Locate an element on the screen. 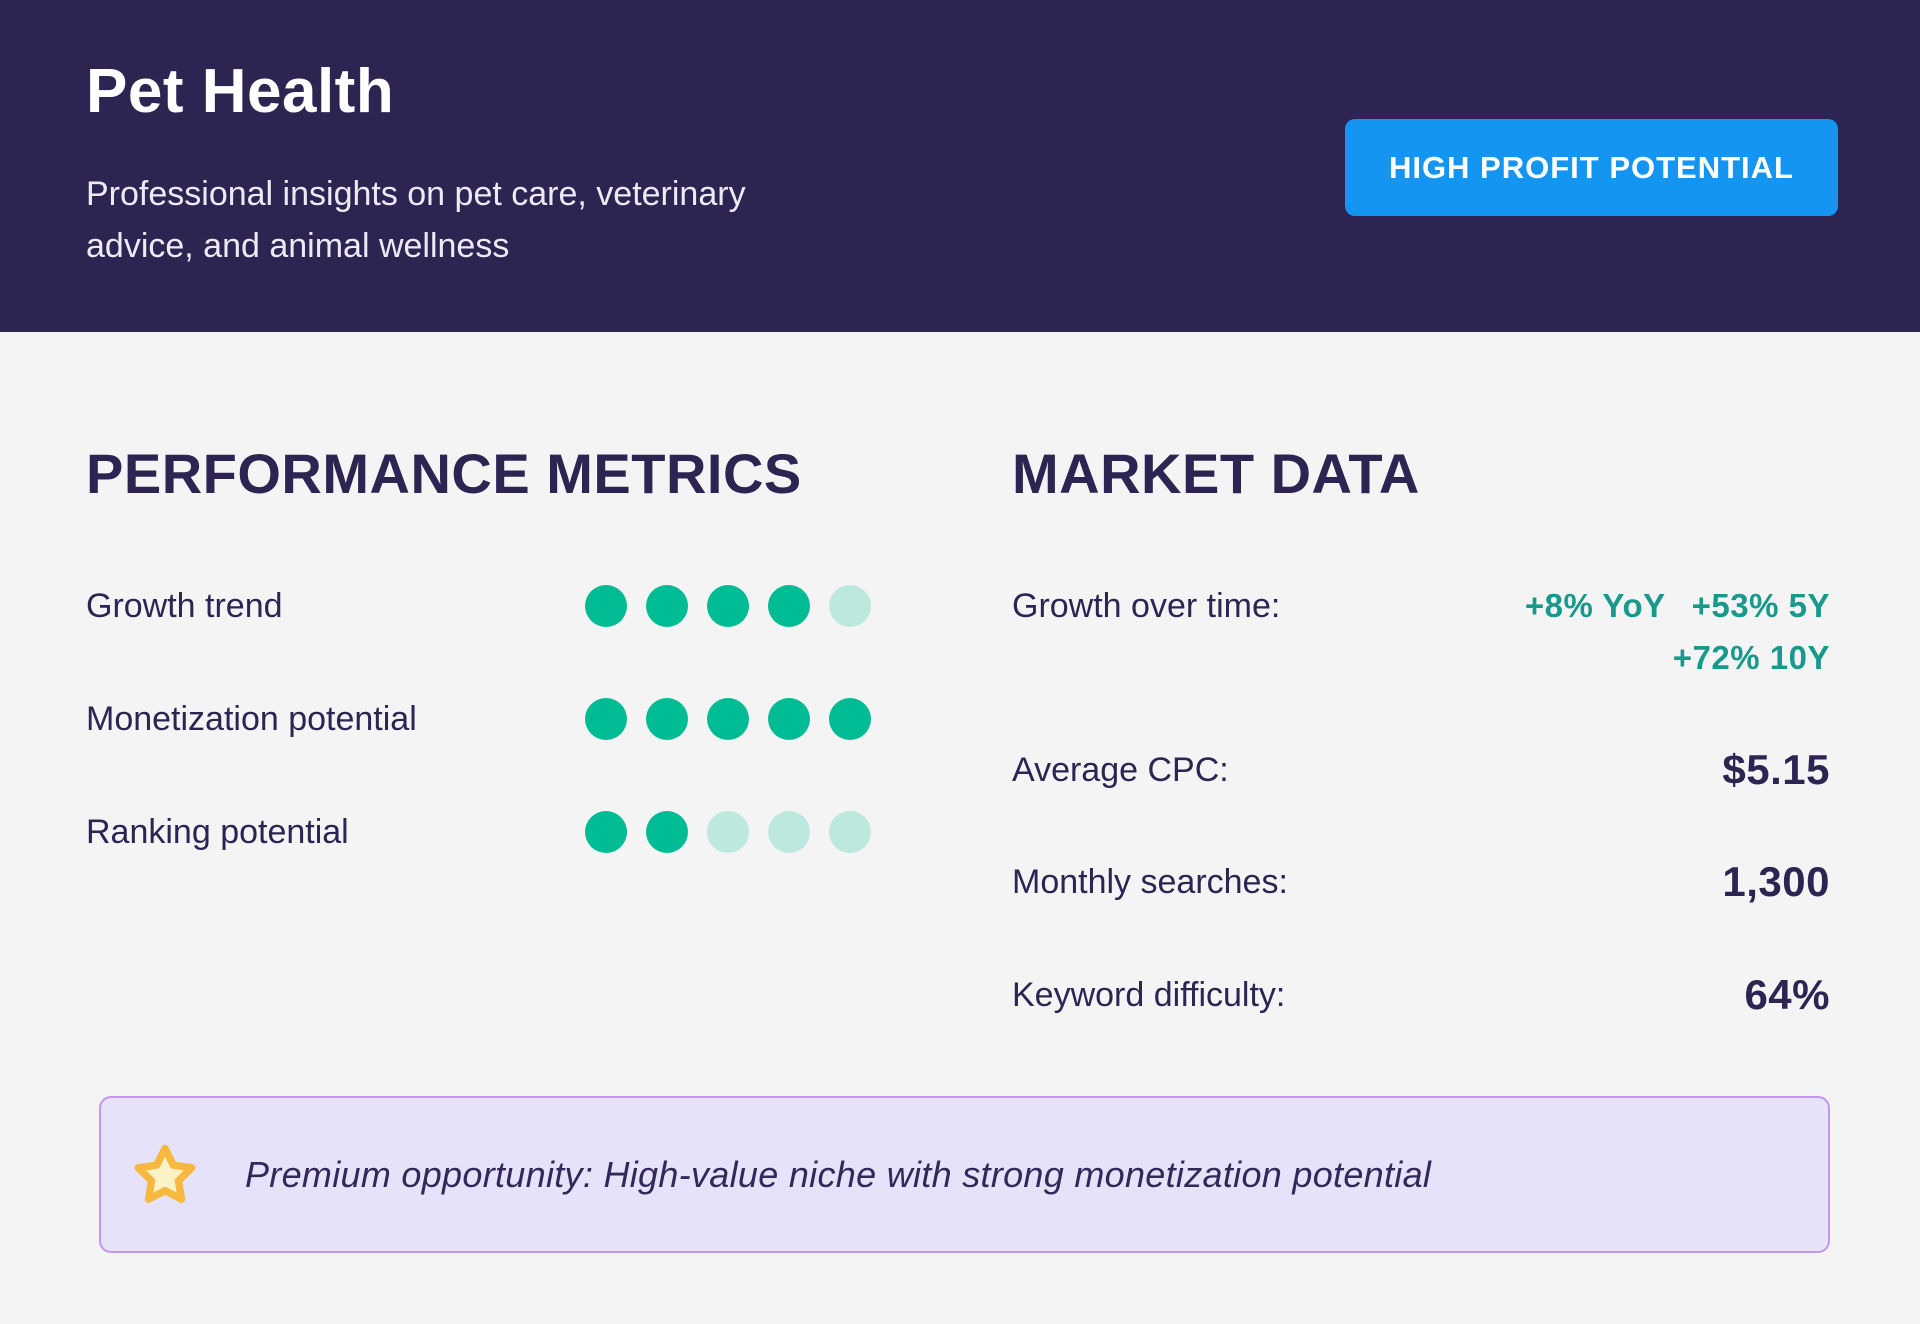 The height and width of the screenshot is (1324, 1920). star-icon is located at coordinates (165, 1173).